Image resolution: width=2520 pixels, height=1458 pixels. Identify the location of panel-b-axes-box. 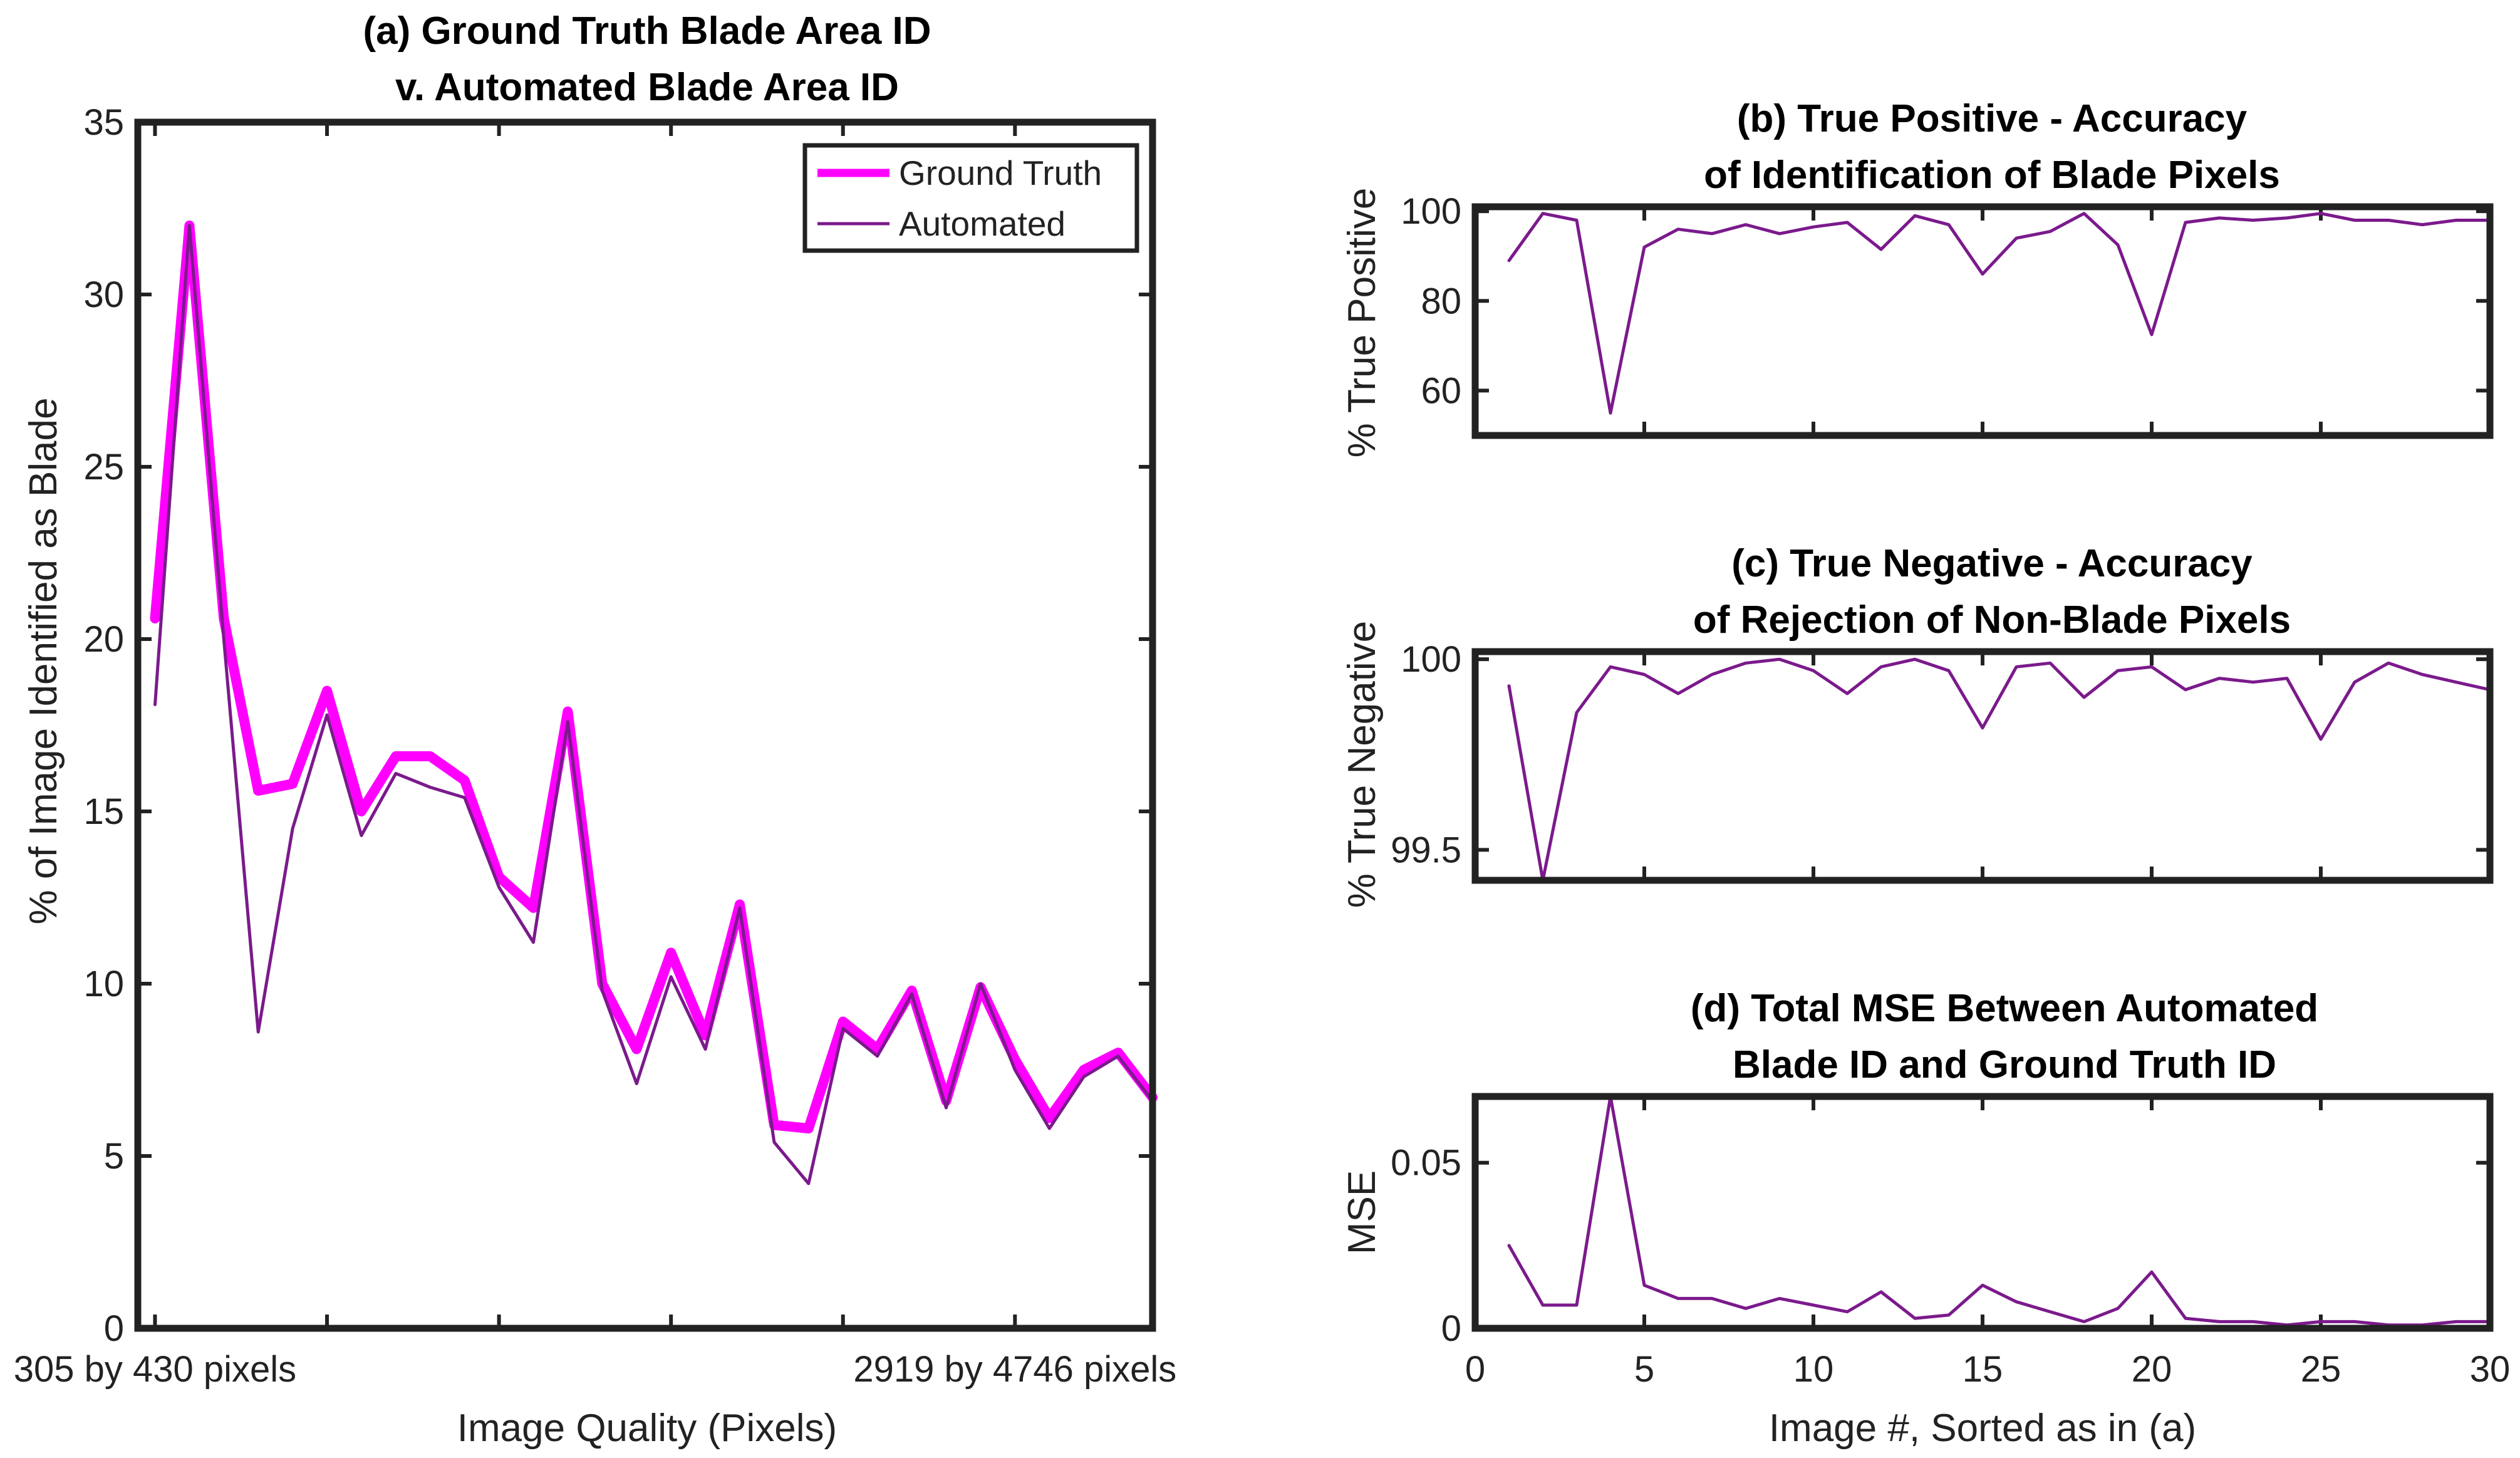
(1983, 321).